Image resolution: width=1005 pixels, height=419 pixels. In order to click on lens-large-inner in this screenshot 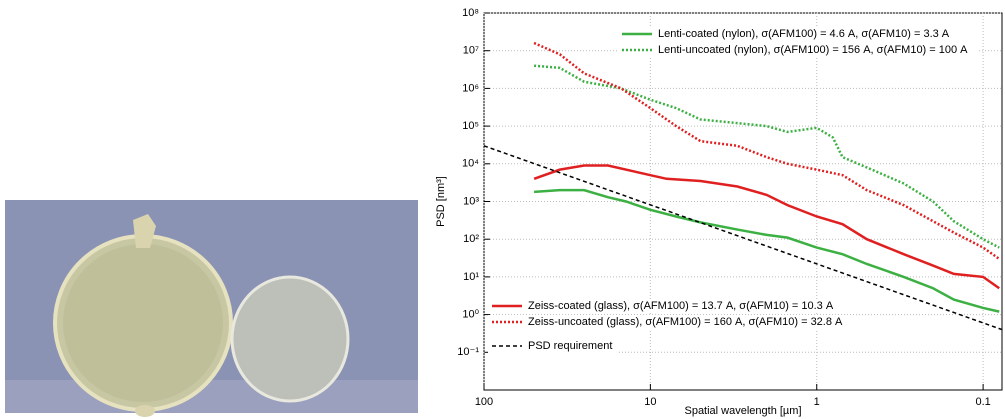, I will do `click(143, 323)`.